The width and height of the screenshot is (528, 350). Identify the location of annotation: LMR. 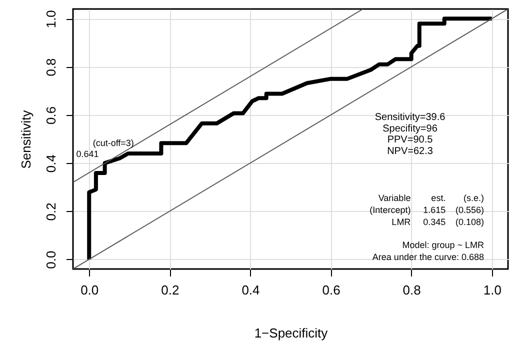
(402, 222).